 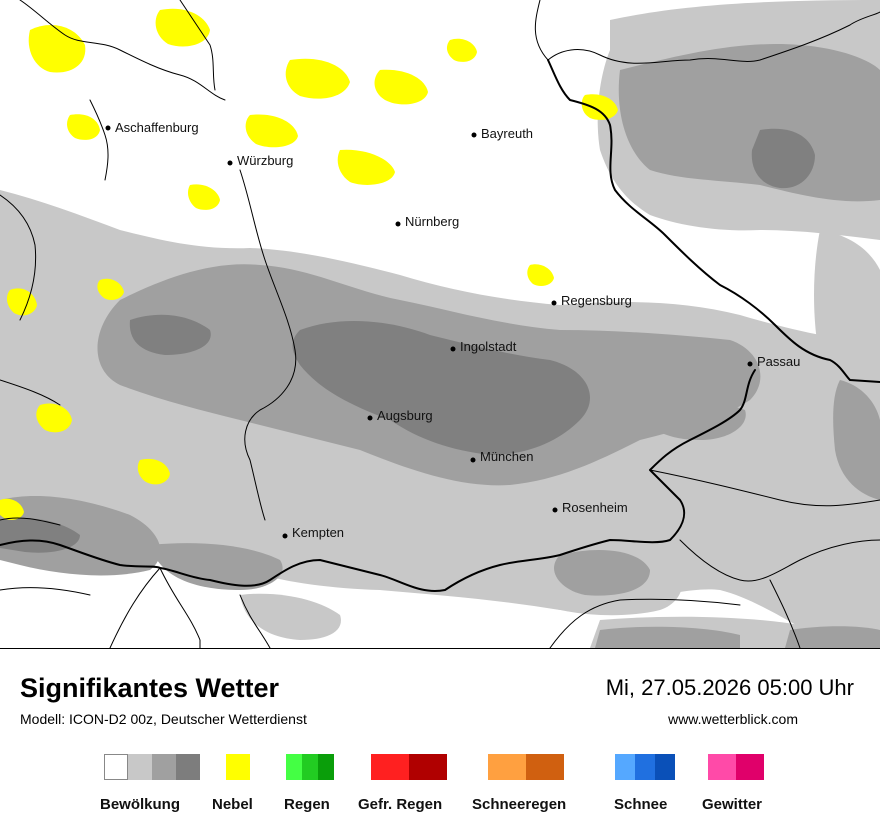 I want to click on svg-text: Ingolstadt, so click(x=488, y=346).